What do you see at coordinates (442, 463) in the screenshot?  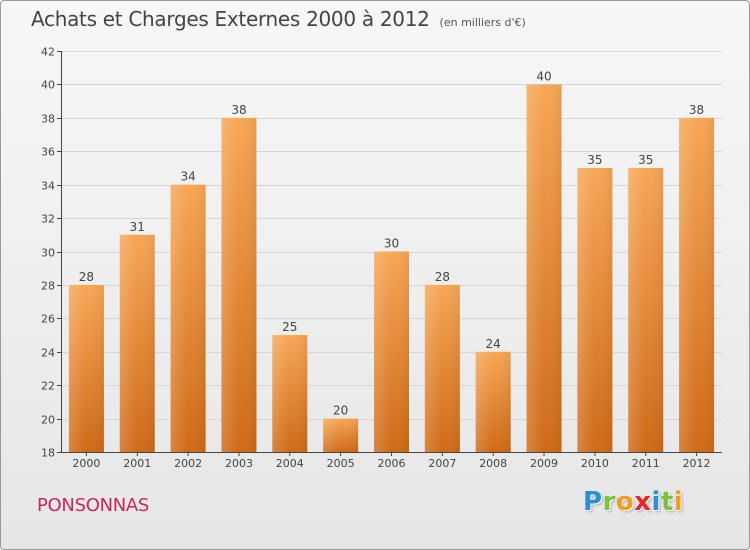 I see `x-tick-label: 2007` at bounding box center [442, 463].